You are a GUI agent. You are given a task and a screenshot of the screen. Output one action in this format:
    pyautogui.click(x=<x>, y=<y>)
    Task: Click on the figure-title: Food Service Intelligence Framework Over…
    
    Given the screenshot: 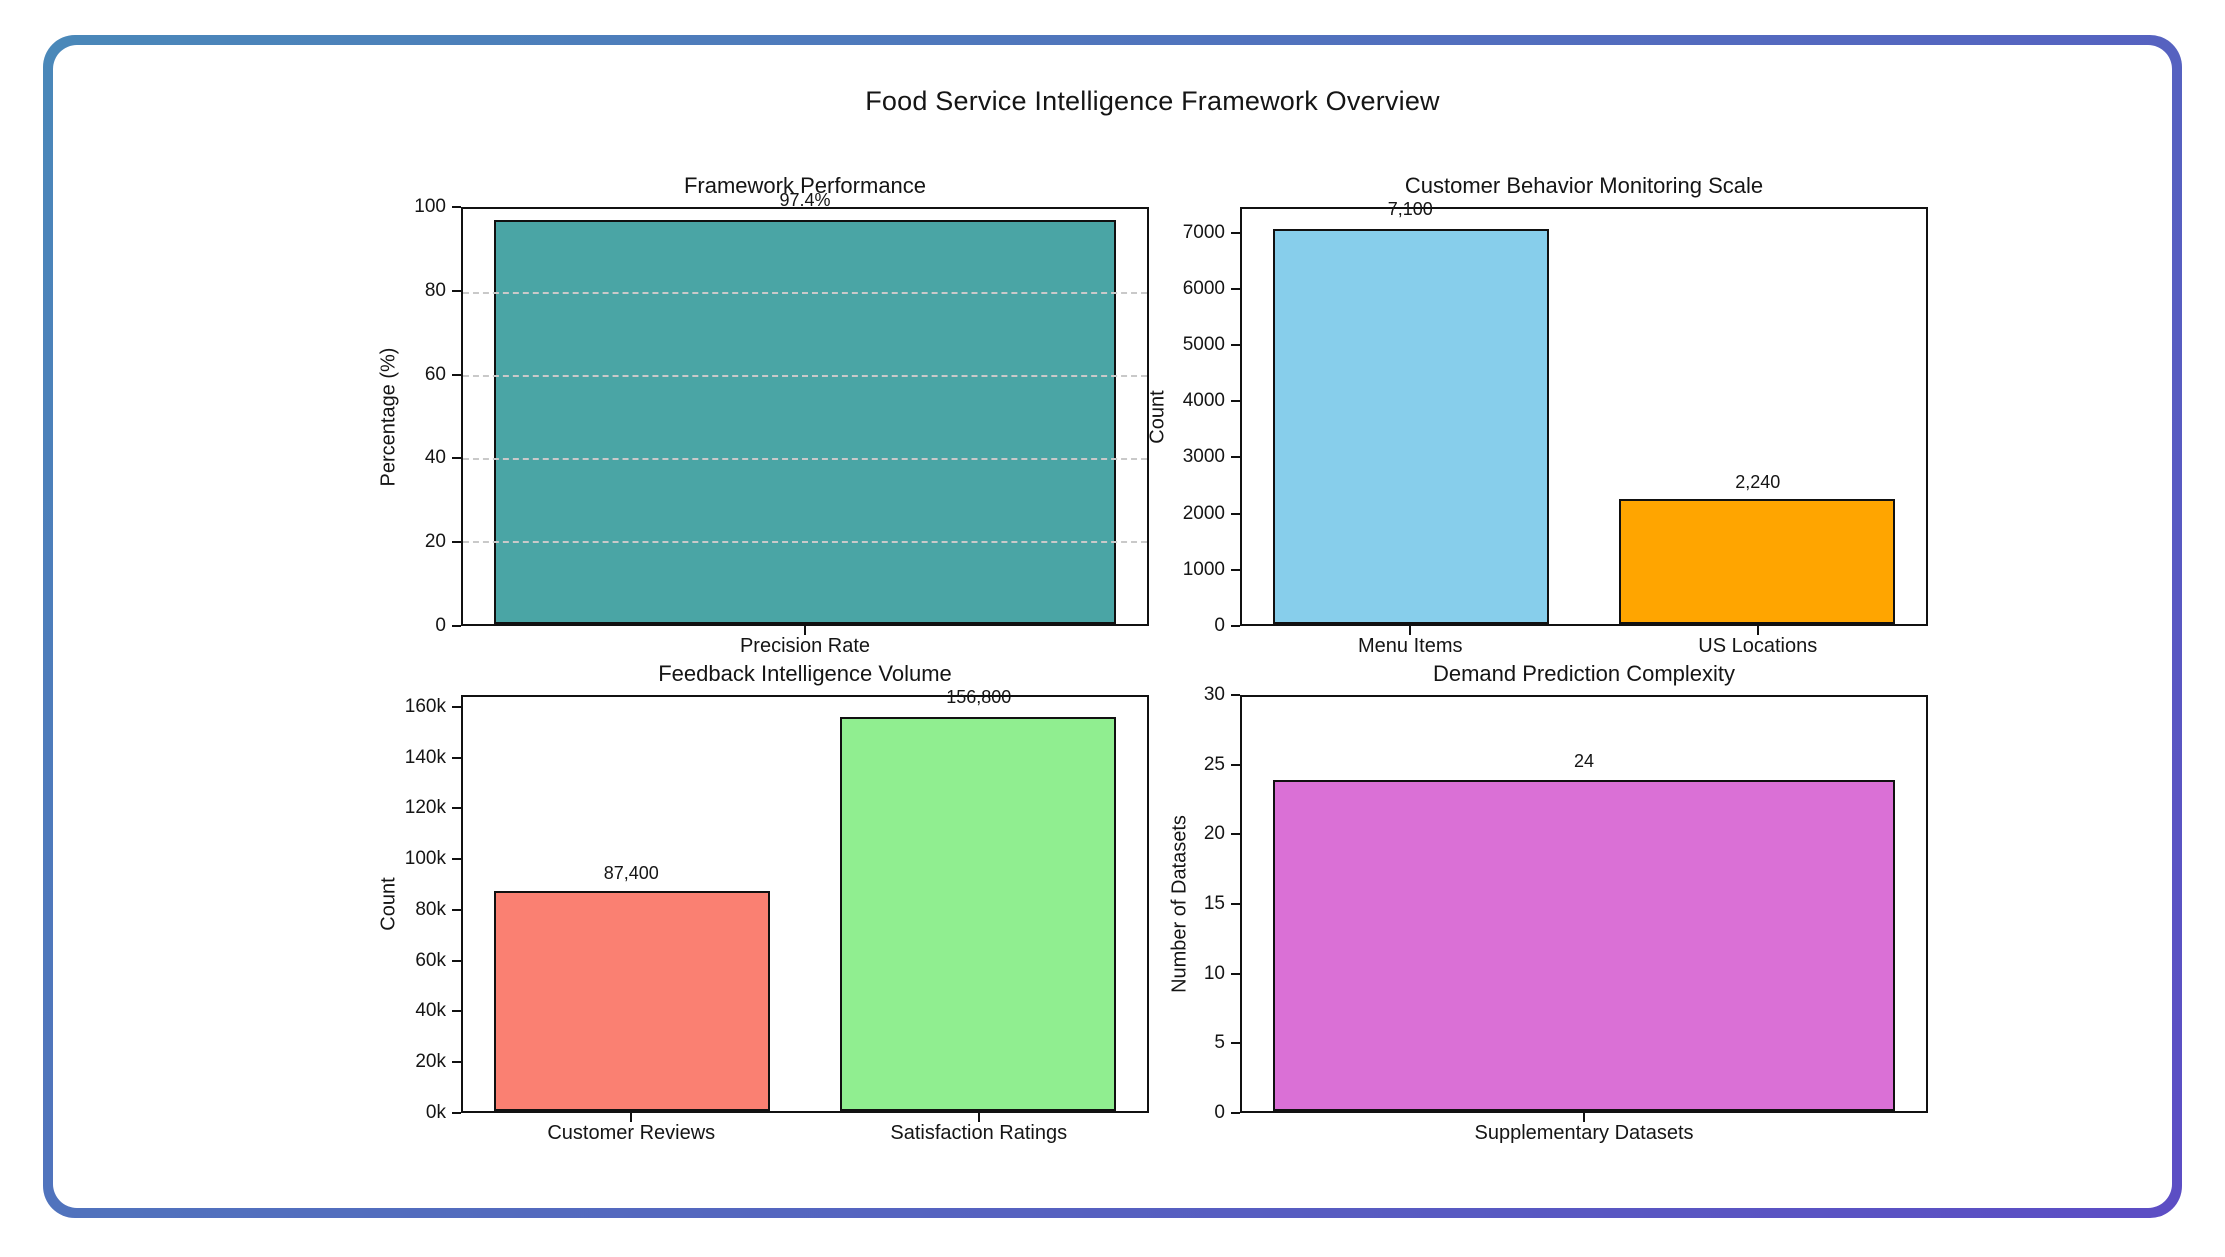 What is the action you would take?
    pyautogui.click(x=1152, y=101)
    